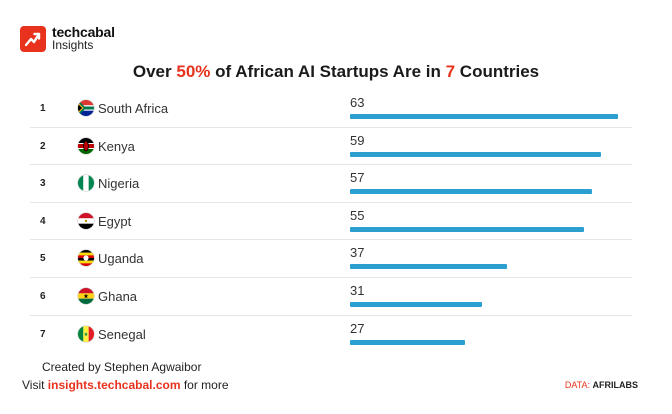 This screenshot has height=414, width=672. I want to click on country-label: Kenya, so click(116, 146).